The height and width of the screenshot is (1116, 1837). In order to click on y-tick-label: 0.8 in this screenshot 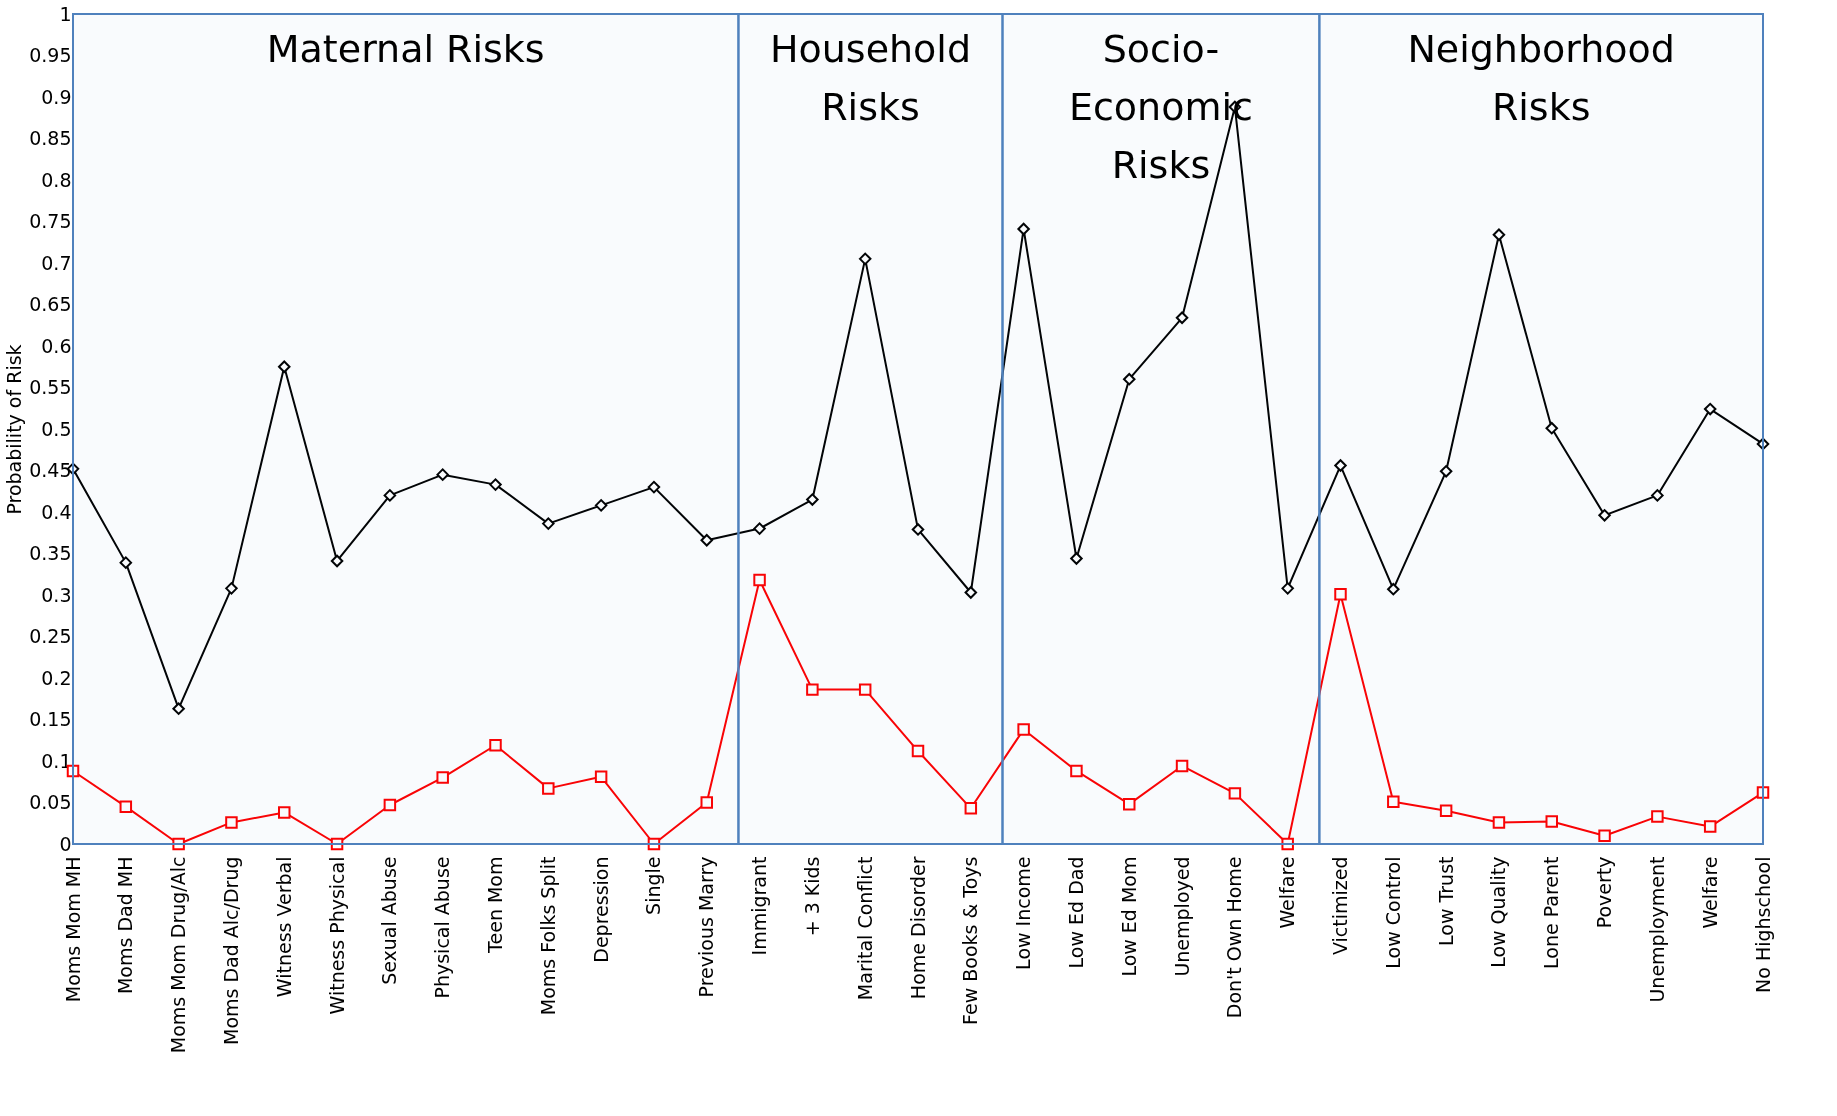, I will do `click(56, 179)`.